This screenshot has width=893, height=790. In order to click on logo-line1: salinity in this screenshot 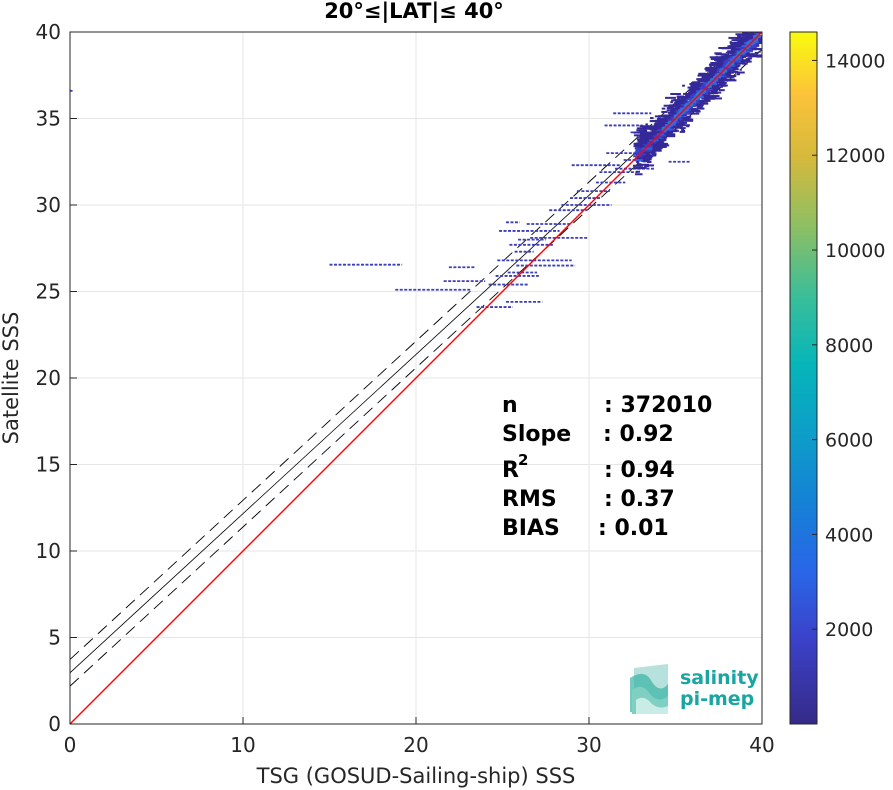, I will do `click(719, 678)`.